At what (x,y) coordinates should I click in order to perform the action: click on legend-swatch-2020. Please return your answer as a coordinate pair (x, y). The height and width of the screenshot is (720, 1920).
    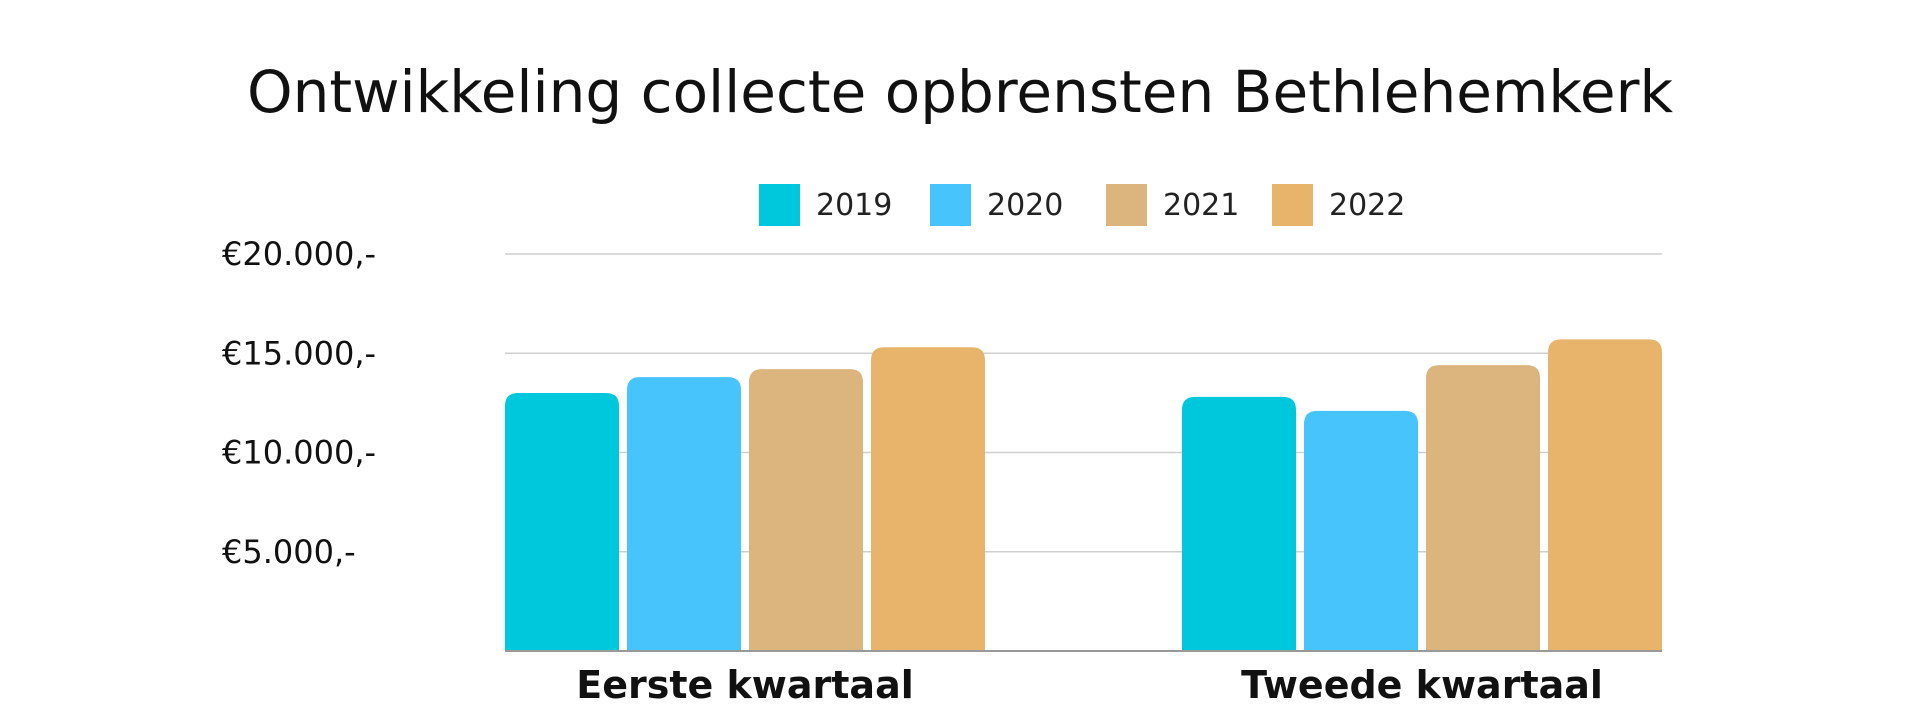
    Looking at the image, I should click on (950, 205).